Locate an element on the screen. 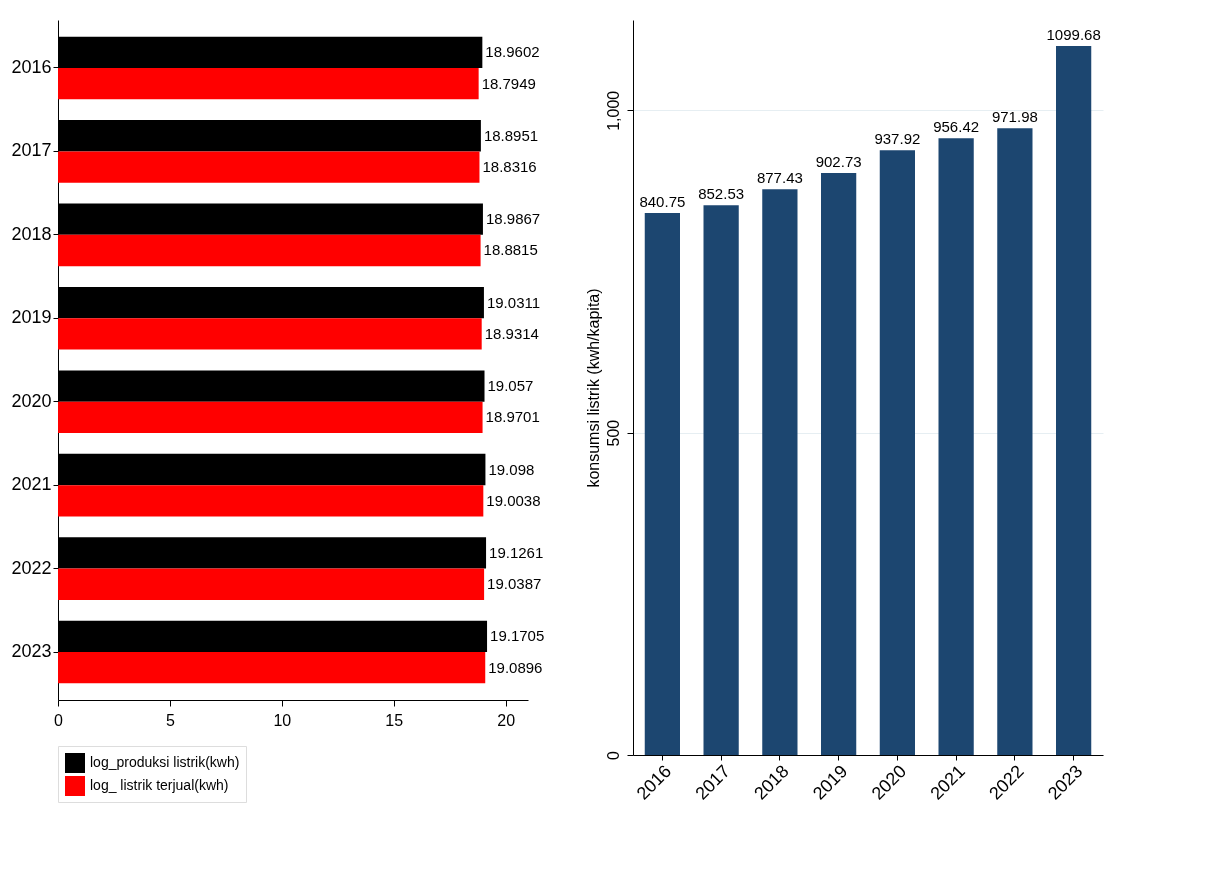 The image size is (1219, 886). legend-label: log_ listrik terjual(kwh) is located at coordinates (159, 785).